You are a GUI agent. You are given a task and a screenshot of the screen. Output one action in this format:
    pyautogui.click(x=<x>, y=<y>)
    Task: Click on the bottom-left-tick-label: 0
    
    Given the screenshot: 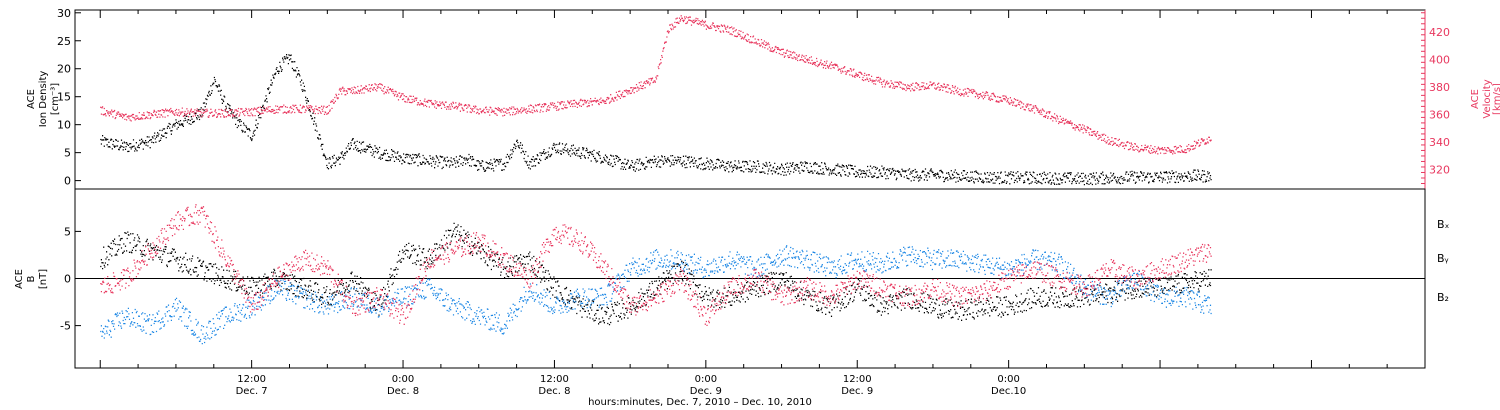 What is the action you would take?
    pyautogui.click(x=67, y=279)
    